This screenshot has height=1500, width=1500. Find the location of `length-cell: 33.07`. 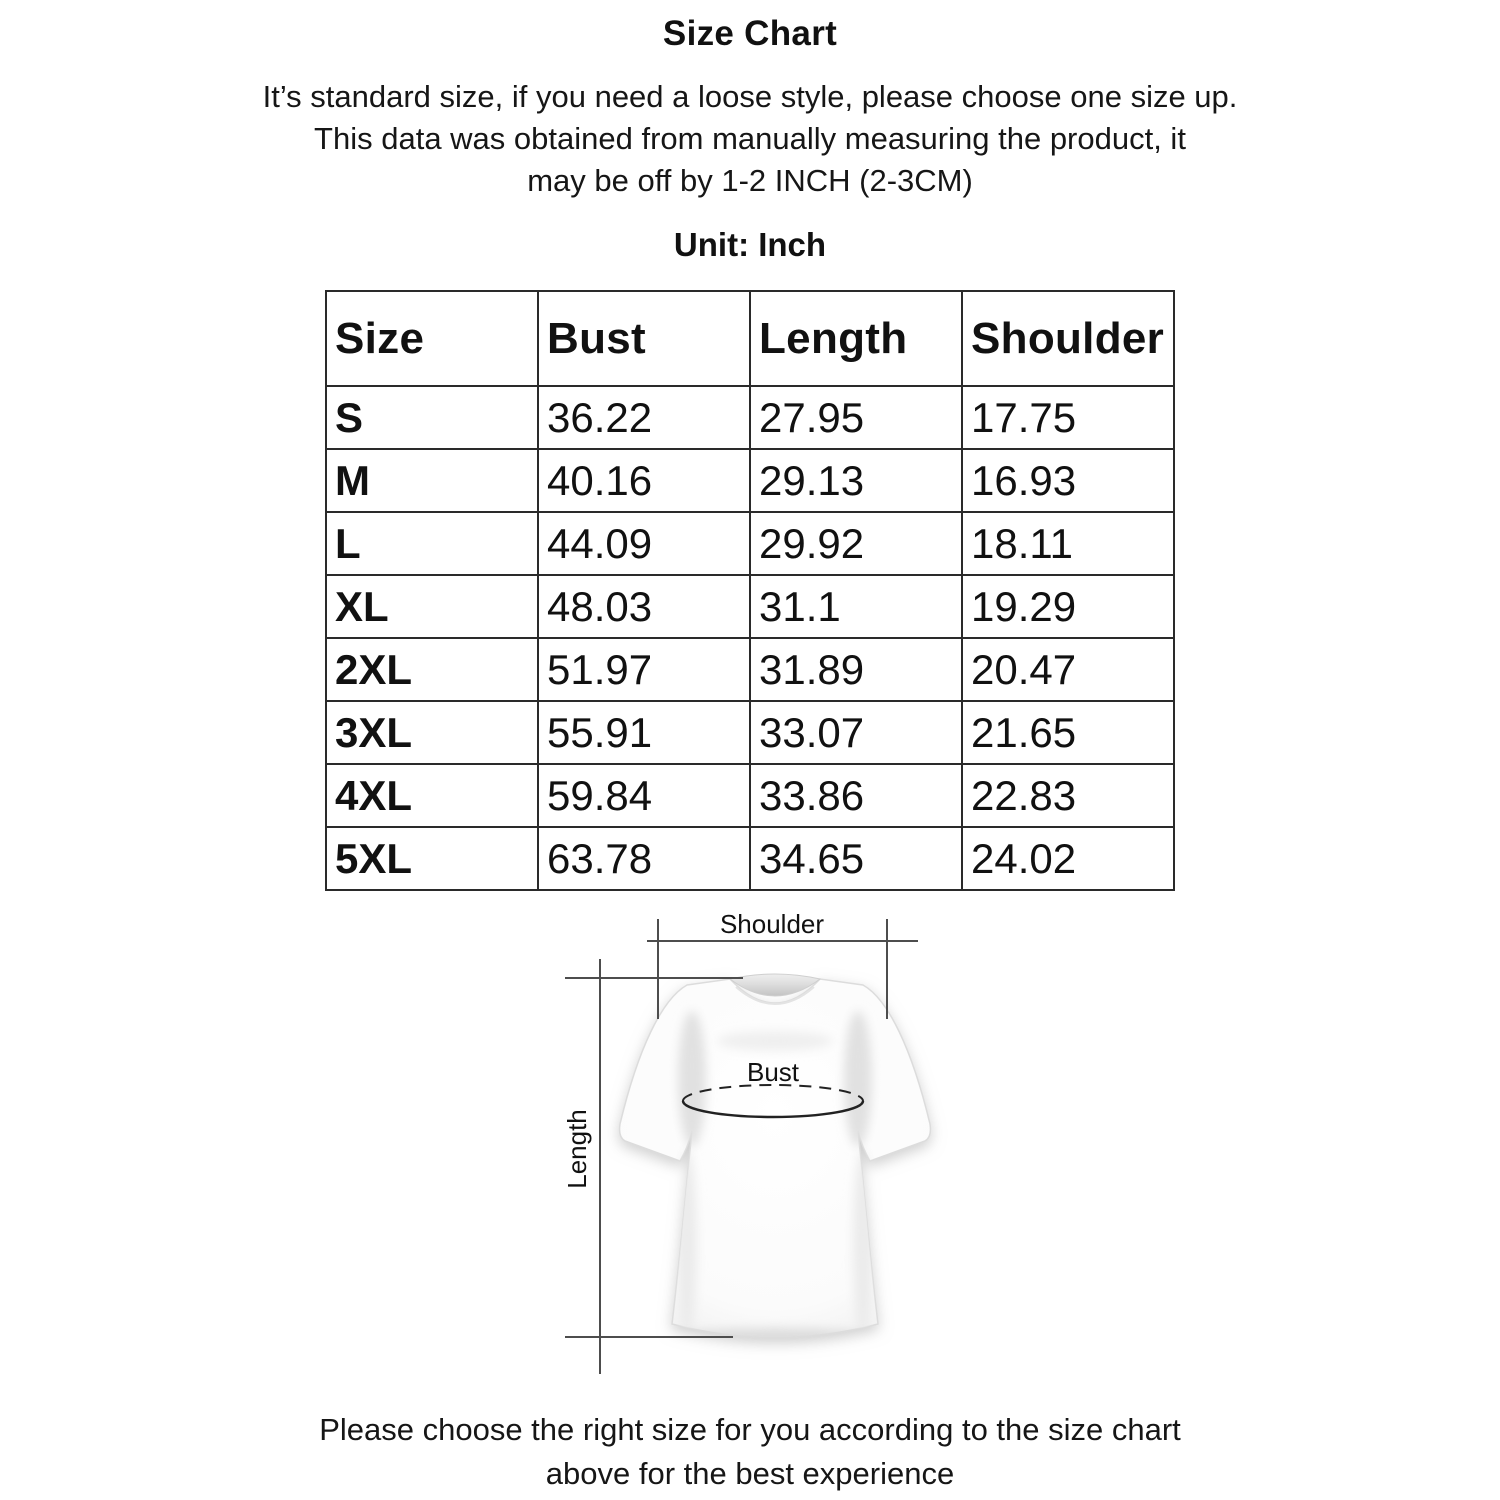

length-cell: 33.07 is located at coordinates (856, 732).